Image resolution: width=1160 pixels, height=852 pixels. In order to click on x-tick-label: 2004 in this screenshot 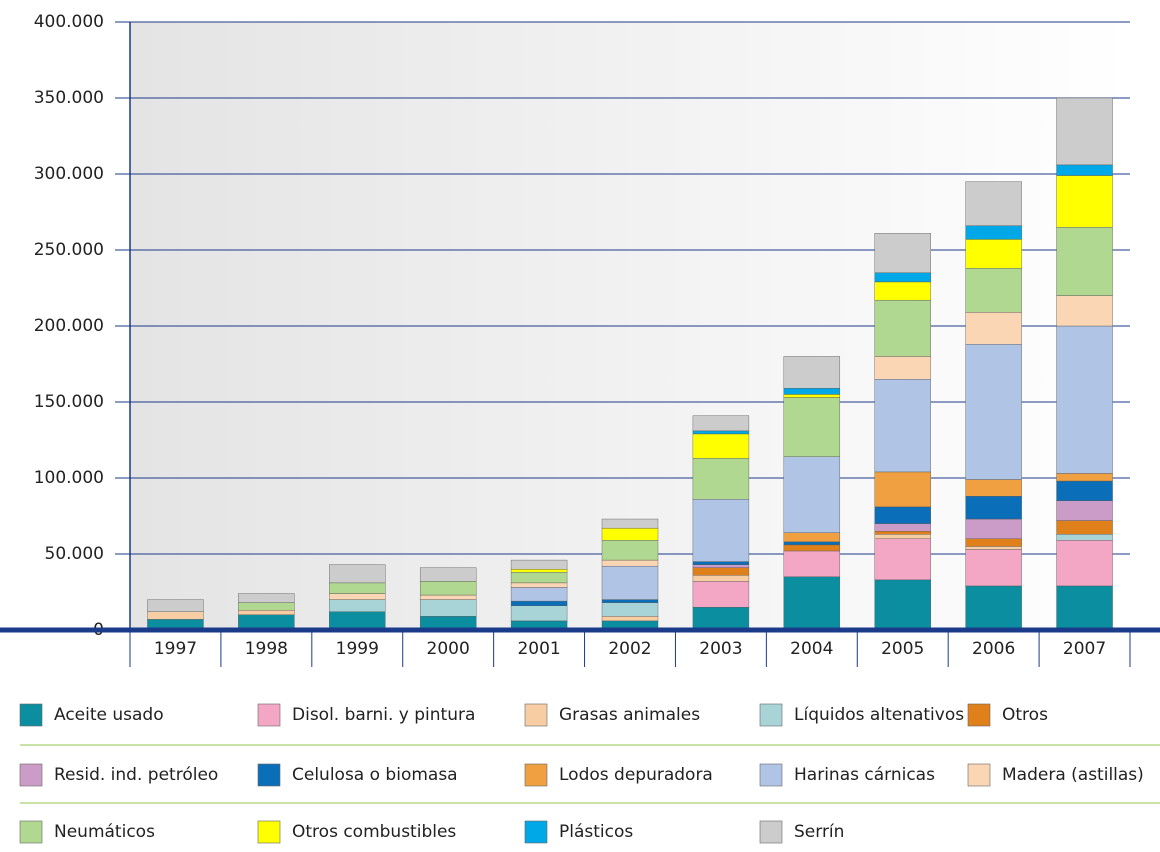, I will do `click(811, 649)`.